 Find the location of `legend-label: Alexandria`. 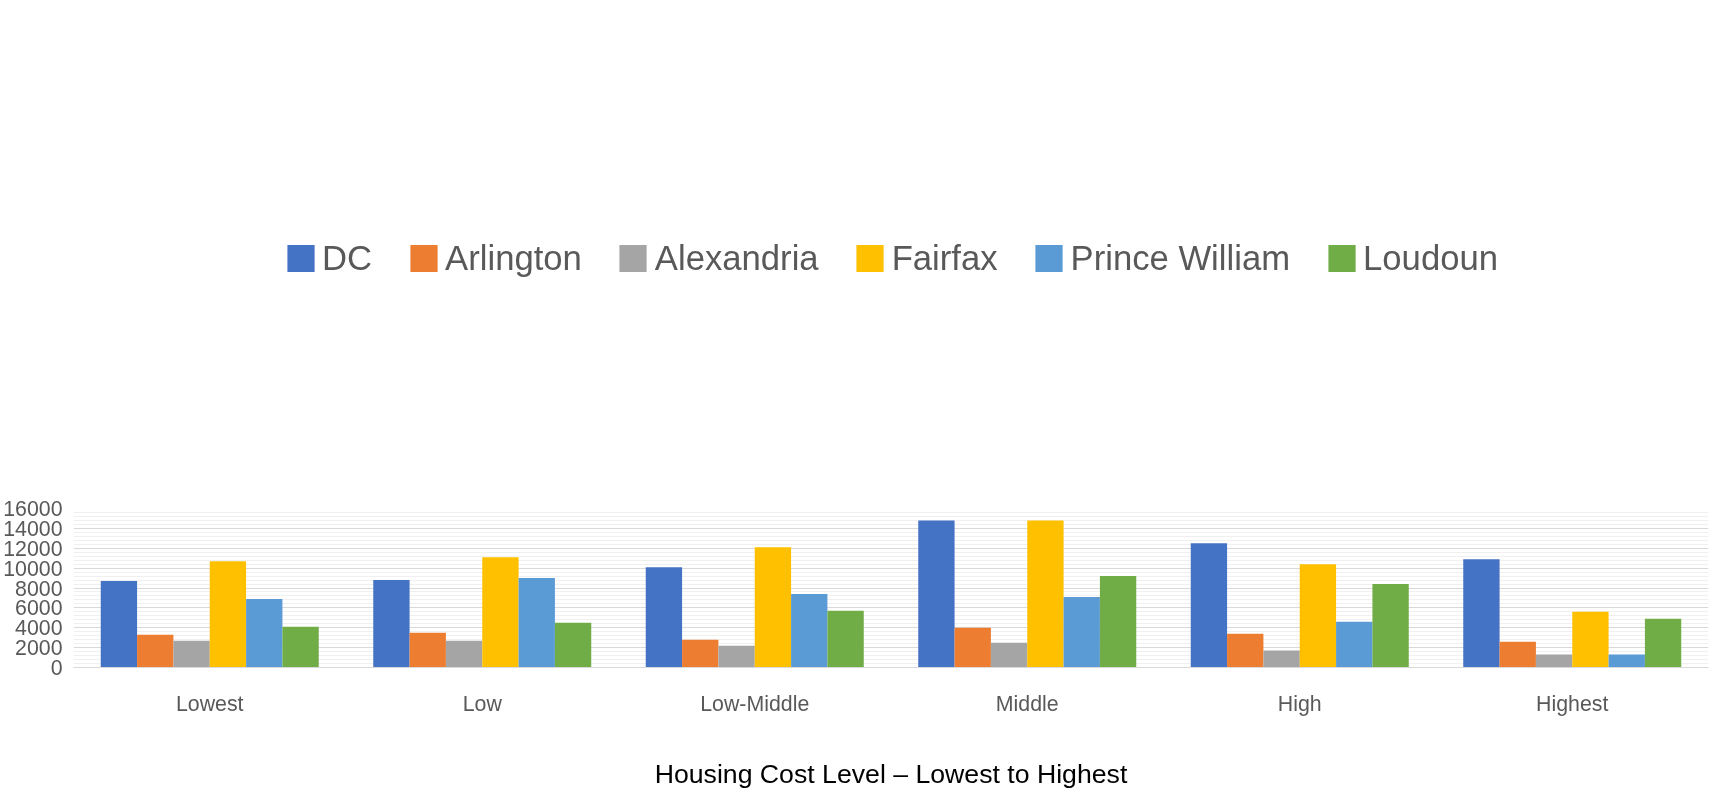

legend-label: Alexandria is located at coordinates (736, 258).